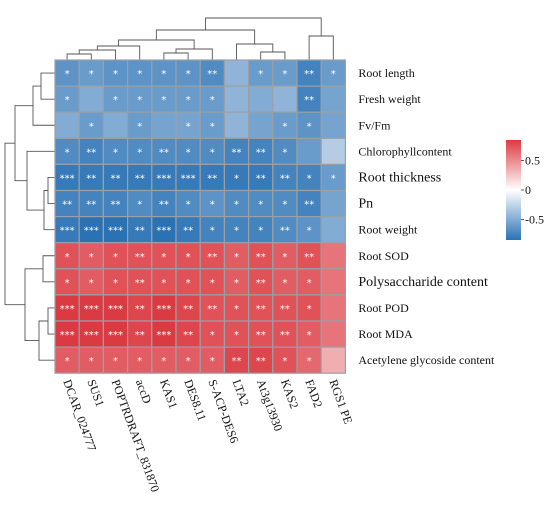 Image resolution: width=550 pixels, height=525 pixels. What do you see at coordinates (340, 401) in the screenshot?
I see `column-label: RGS1 PE` at bounding box center [340, 401].